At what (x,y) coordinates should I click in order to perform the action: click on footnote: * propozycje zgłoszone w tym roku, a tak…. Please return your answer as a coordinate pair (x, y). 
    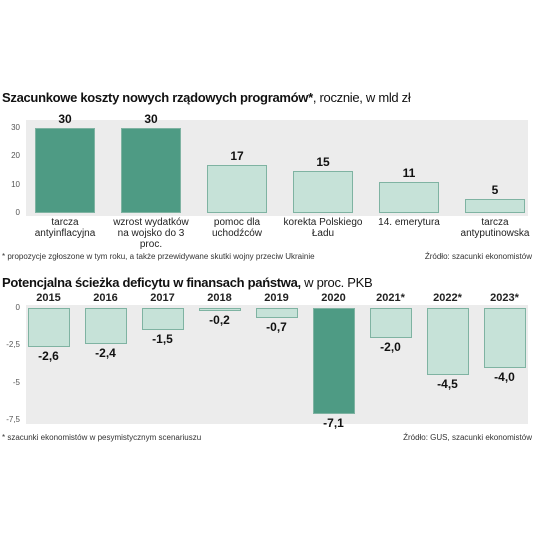
    Looking at the image, I should click on (158, 256).